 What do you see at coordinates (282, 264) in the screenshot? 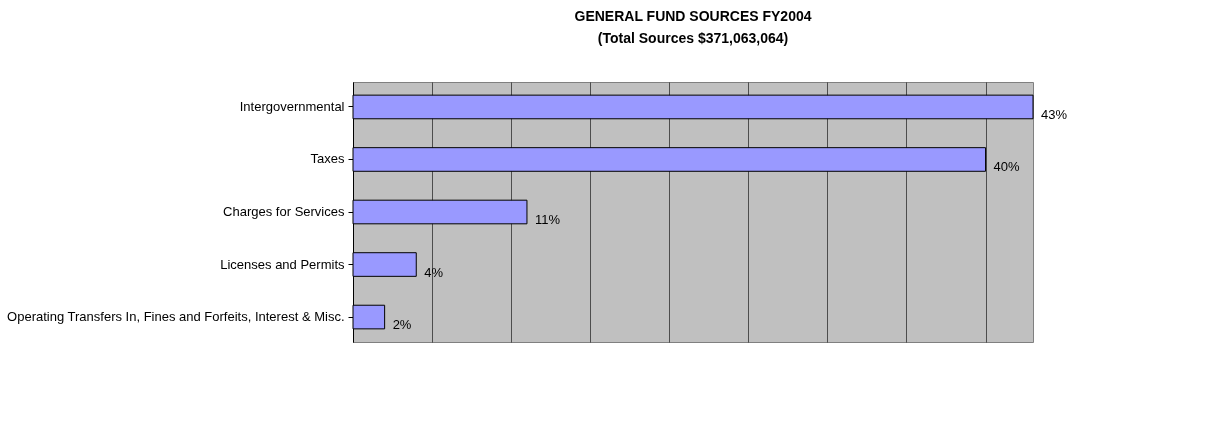
I see `y-tick-label: Licenses and Permits` at bounding box center [282, 264].